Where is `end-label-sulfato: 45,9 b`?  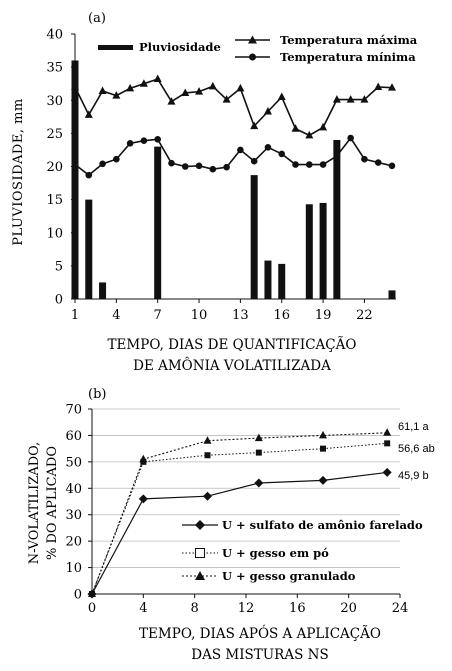 end-label-sulfato: 45,9 b is located at coordinates (413, 476).